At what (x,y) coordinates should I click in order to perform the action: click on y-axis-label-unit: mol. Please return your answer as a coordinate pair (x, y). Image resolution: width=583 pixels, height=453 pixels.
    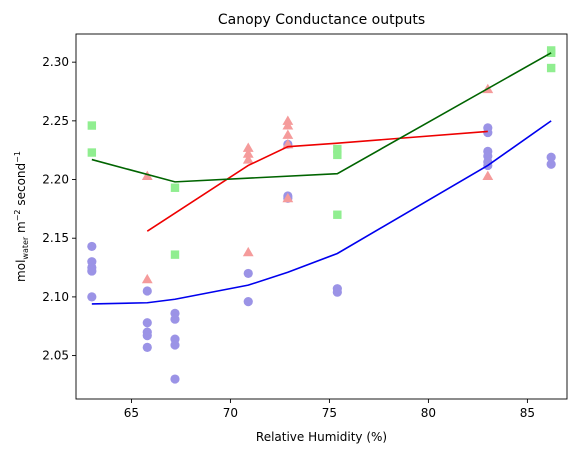
    Looking at the image, I should click on (21, 271).